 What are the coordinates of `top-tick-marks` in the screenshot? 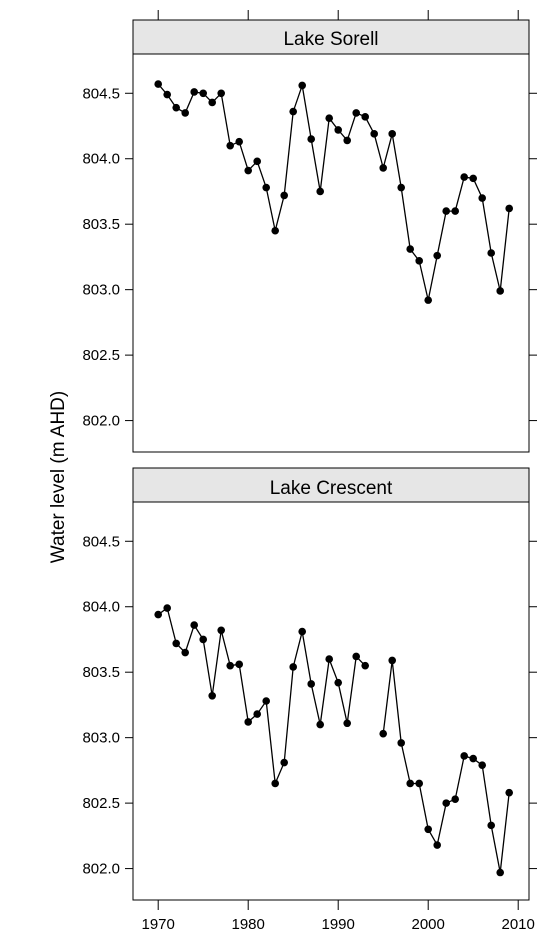 It's located at (338, 15).